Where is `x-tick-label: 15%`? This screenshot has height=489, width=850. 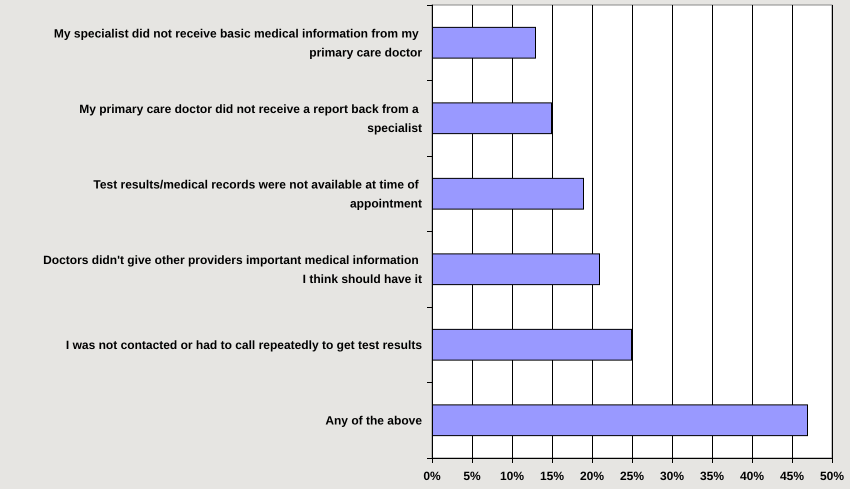 x-tick-label: 15% is located at coordinates (552, 476).